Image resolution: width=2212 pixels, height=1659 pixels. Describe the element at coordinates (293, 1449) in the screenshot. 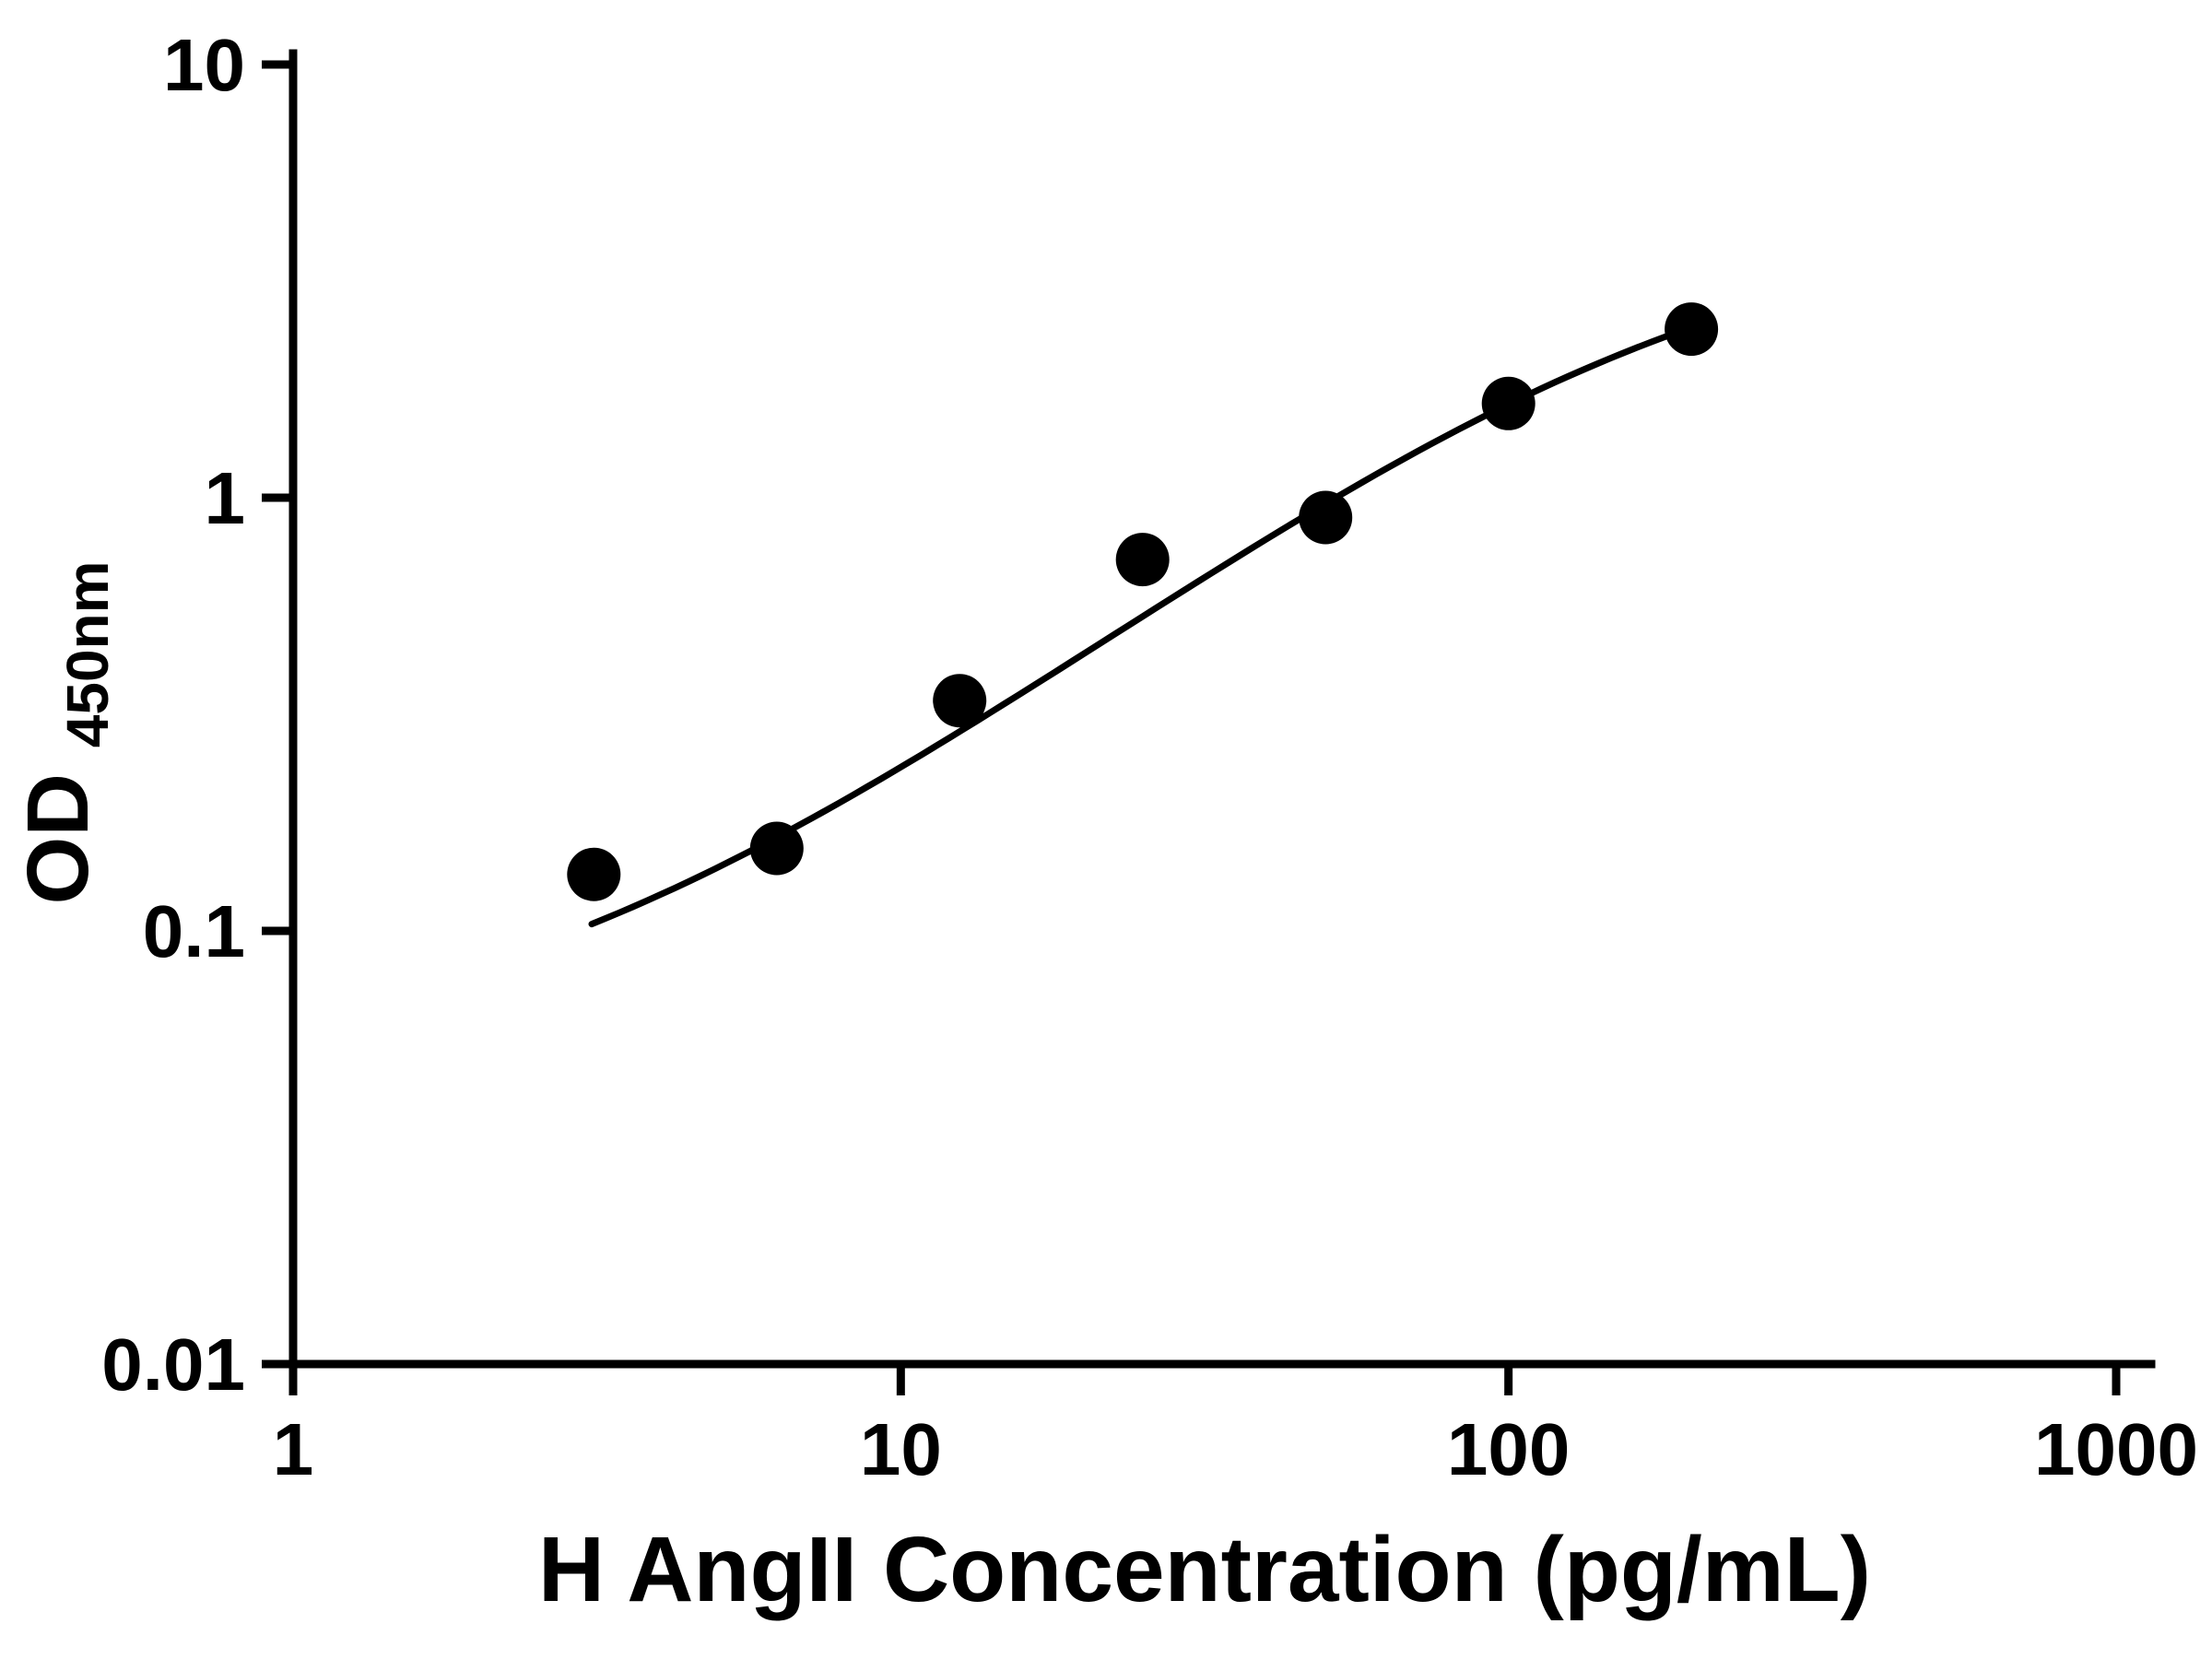

I see `x-tick-label: 1` at that location.